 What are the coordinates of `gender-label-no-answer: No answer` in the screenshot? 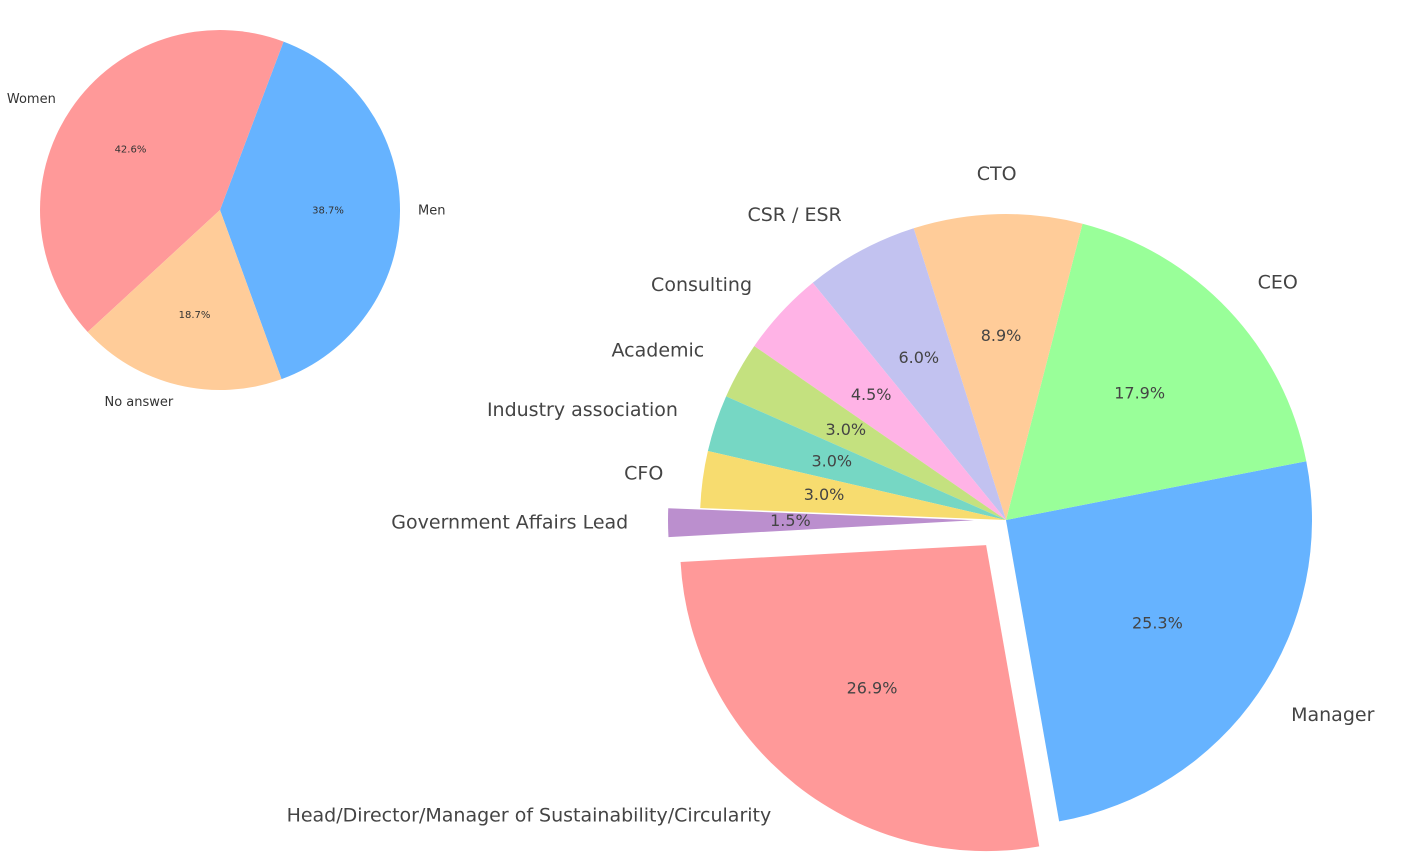 It's located at (138, 402).